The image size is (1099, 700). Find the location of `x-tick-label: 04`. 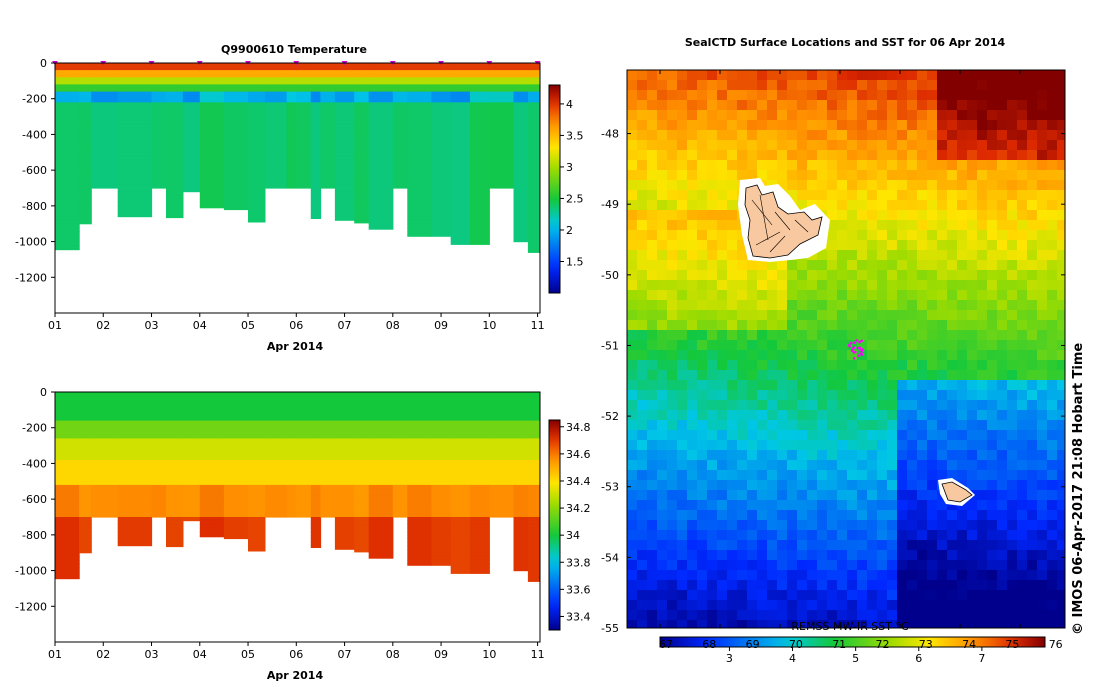

x-tick-label: 04 is located at coordinates (200, 325).